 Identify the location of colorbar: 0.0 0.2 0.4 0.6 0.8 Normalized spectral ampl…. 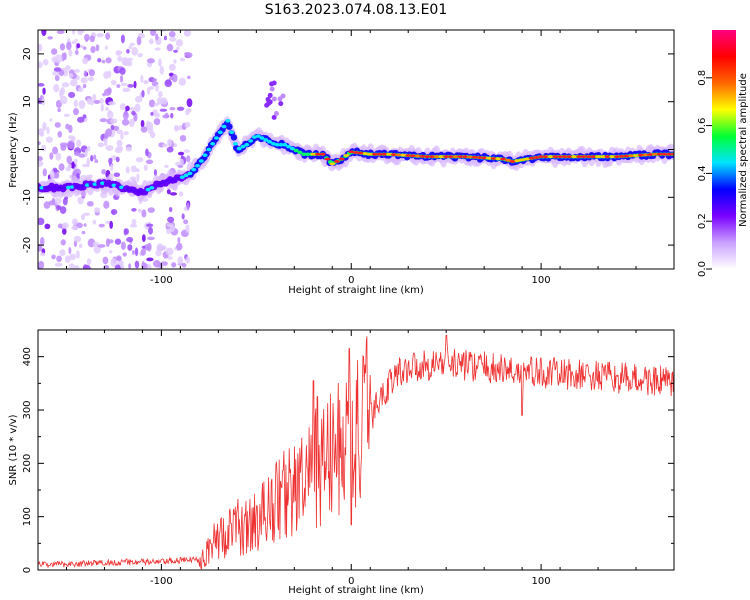
(723, 153).